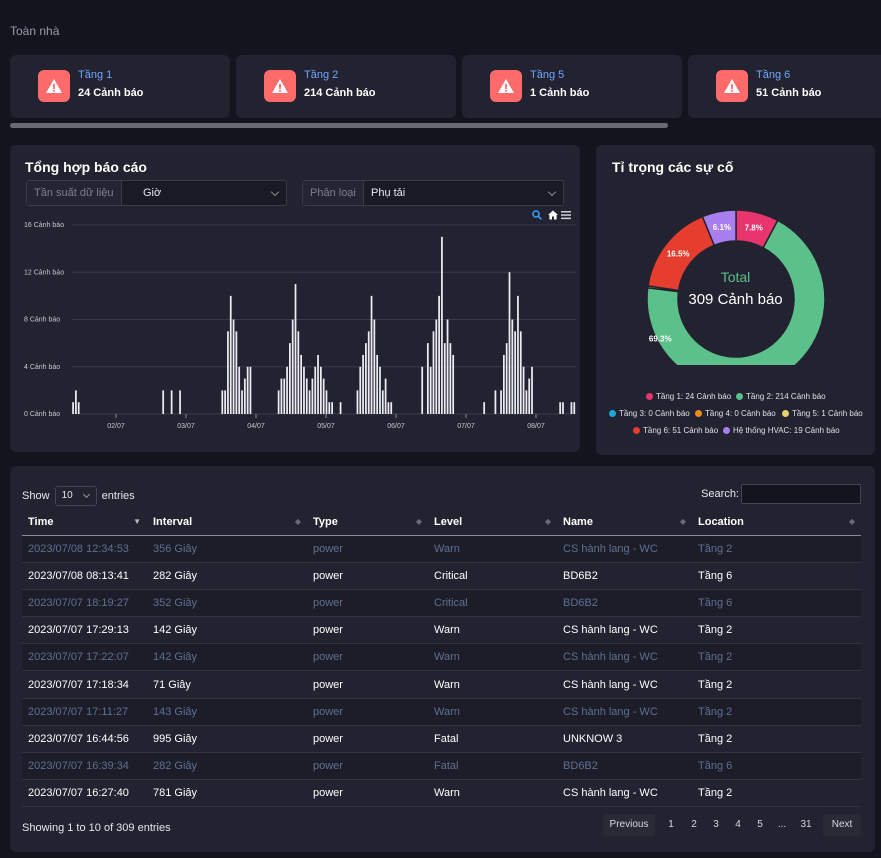 Image resolution: width=881 pixels, height=858 pixels. What do you see at coordinates (156, 193) in the screenshot?
I see `frequency-select: Tần suất dữ liệu Giờ` at bounding box center [156, 193].